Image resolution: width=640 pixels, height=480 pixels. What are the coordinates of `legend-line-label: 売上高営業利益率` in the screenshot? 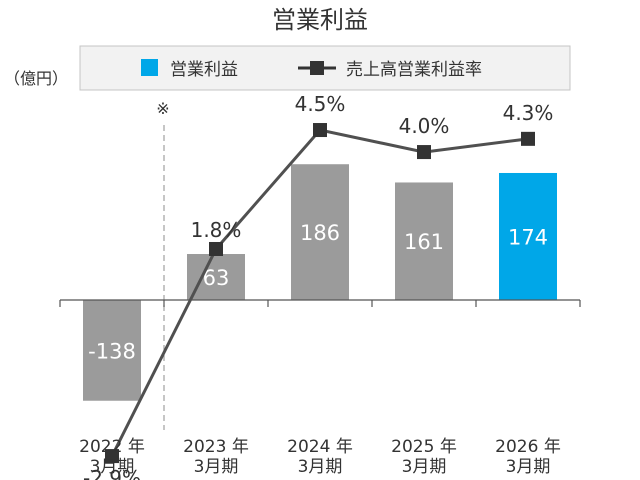 It's located at (414, 70).